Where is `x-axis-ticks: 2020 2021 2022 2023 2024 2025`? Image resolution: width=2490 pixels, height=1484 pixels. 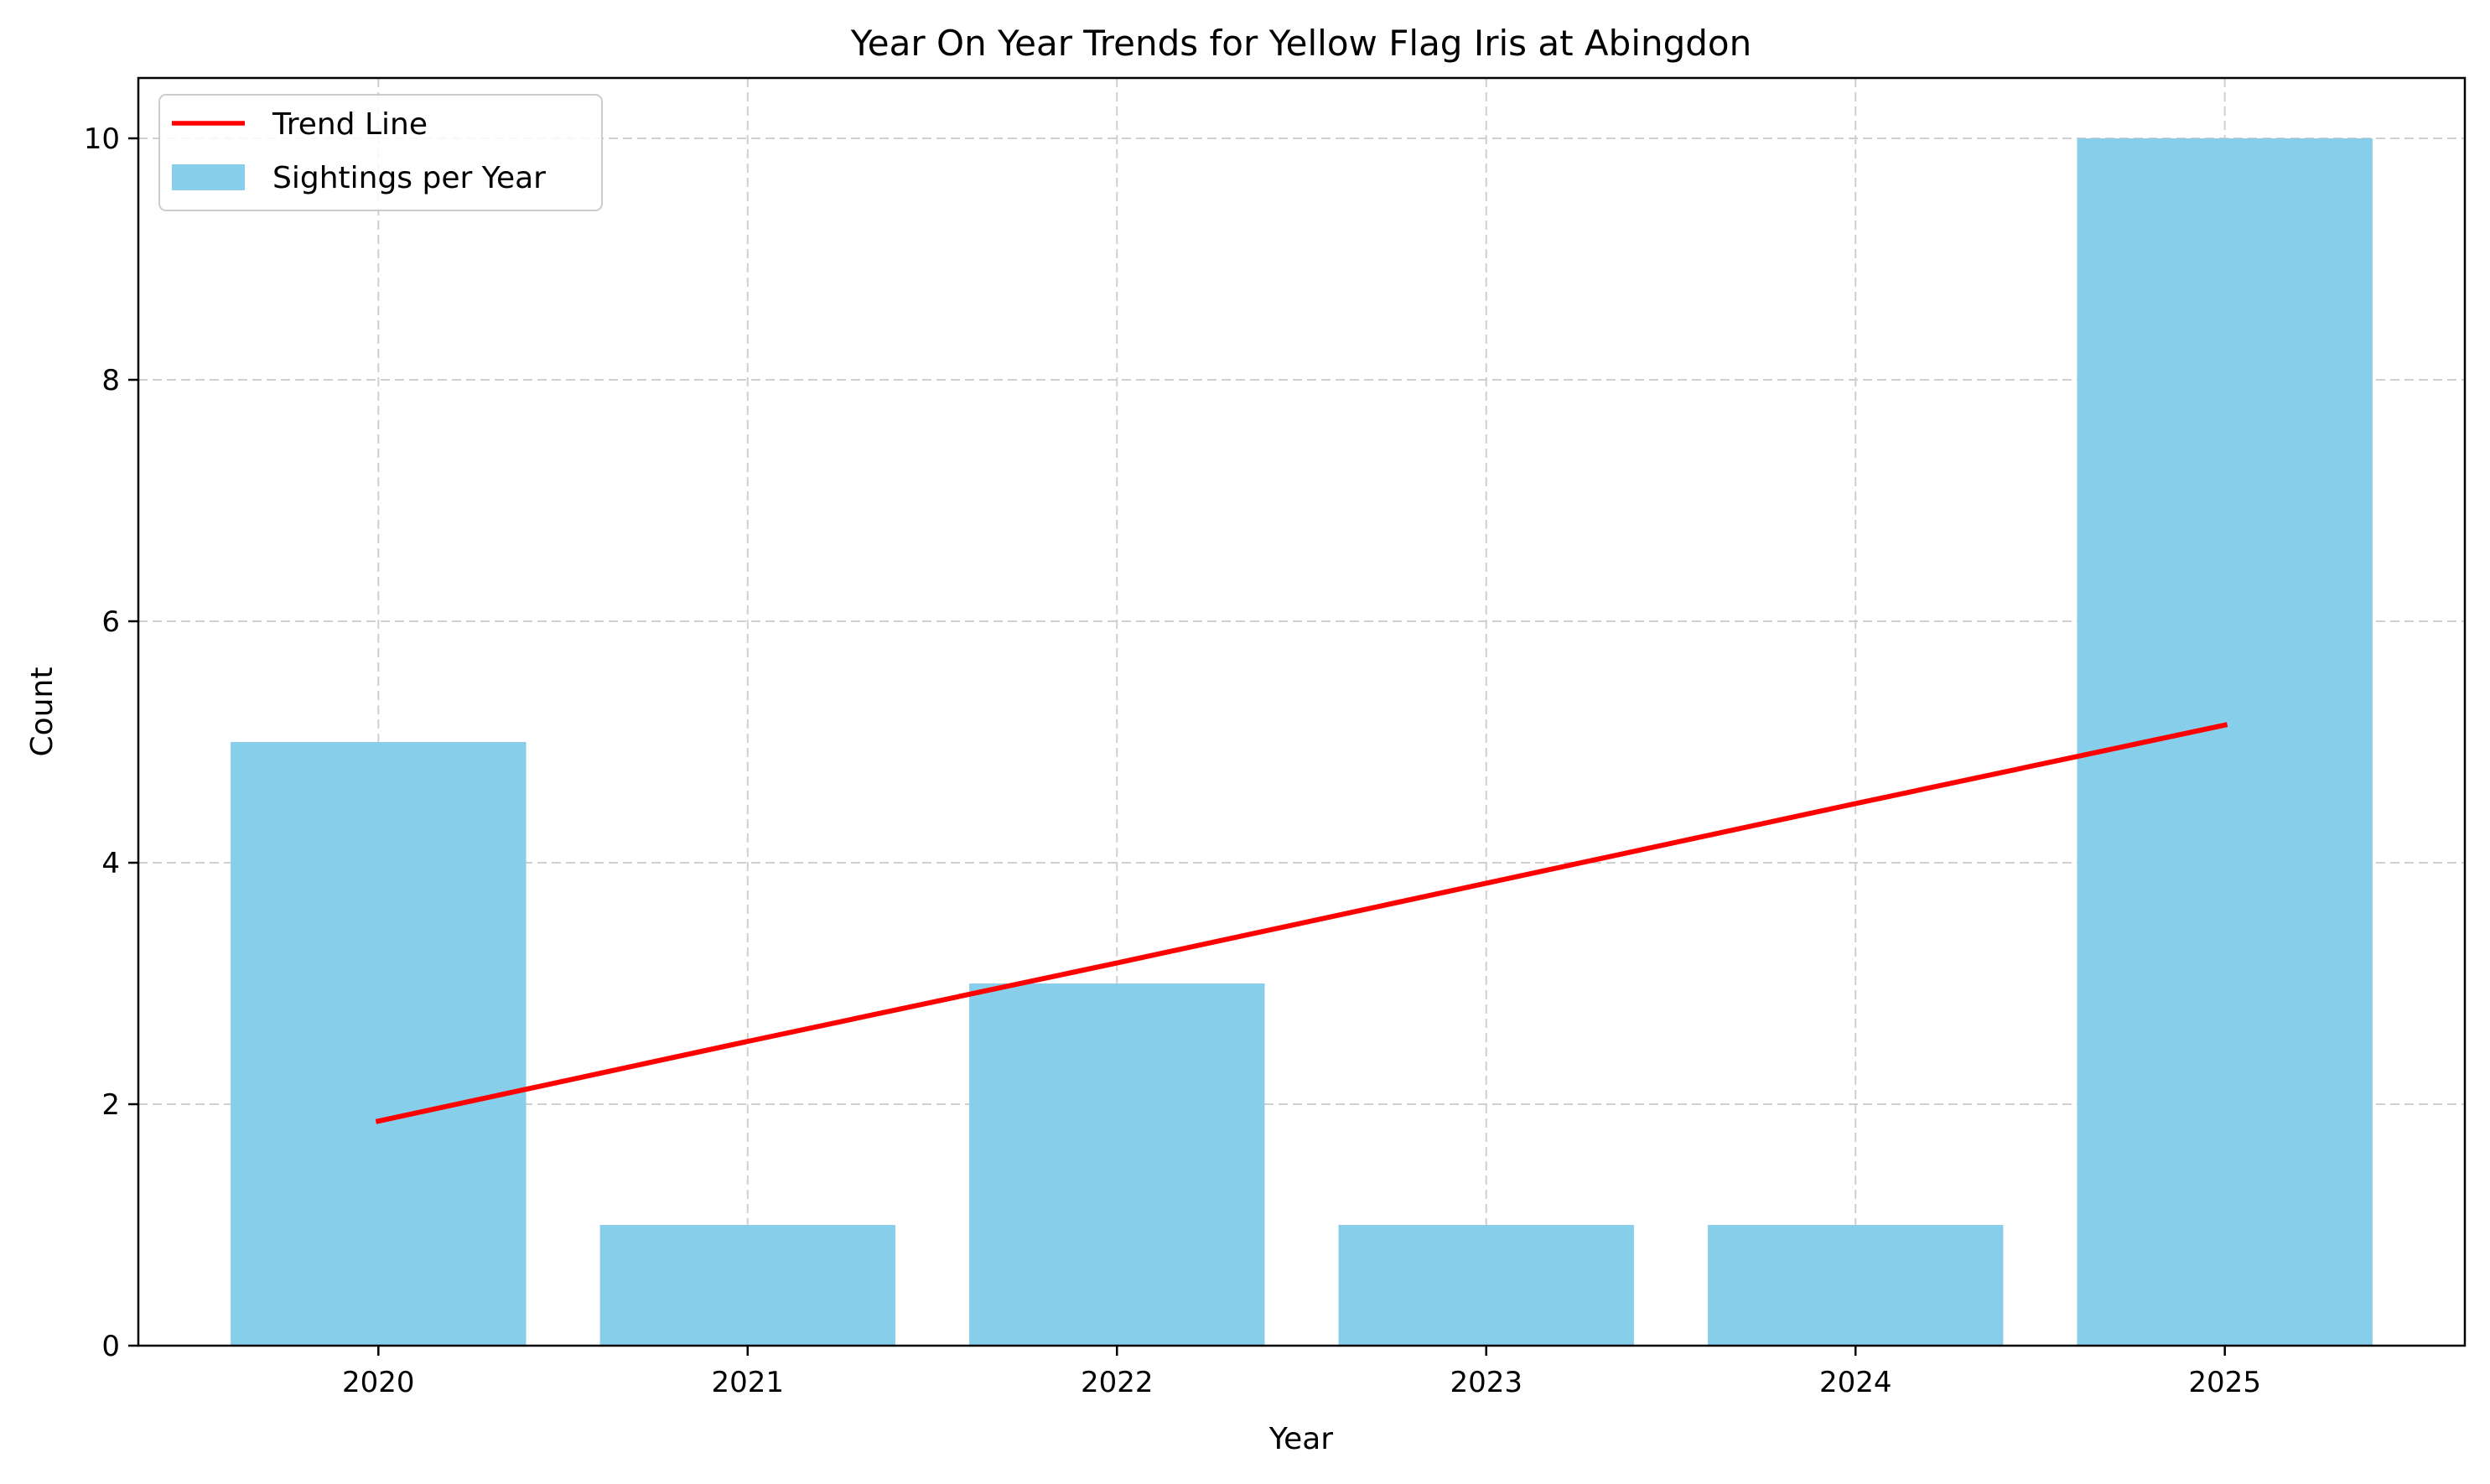 x-axis-ticks: 2020 2021 2022 2023 2024 2025 is located at coordinates (1301, 1372).